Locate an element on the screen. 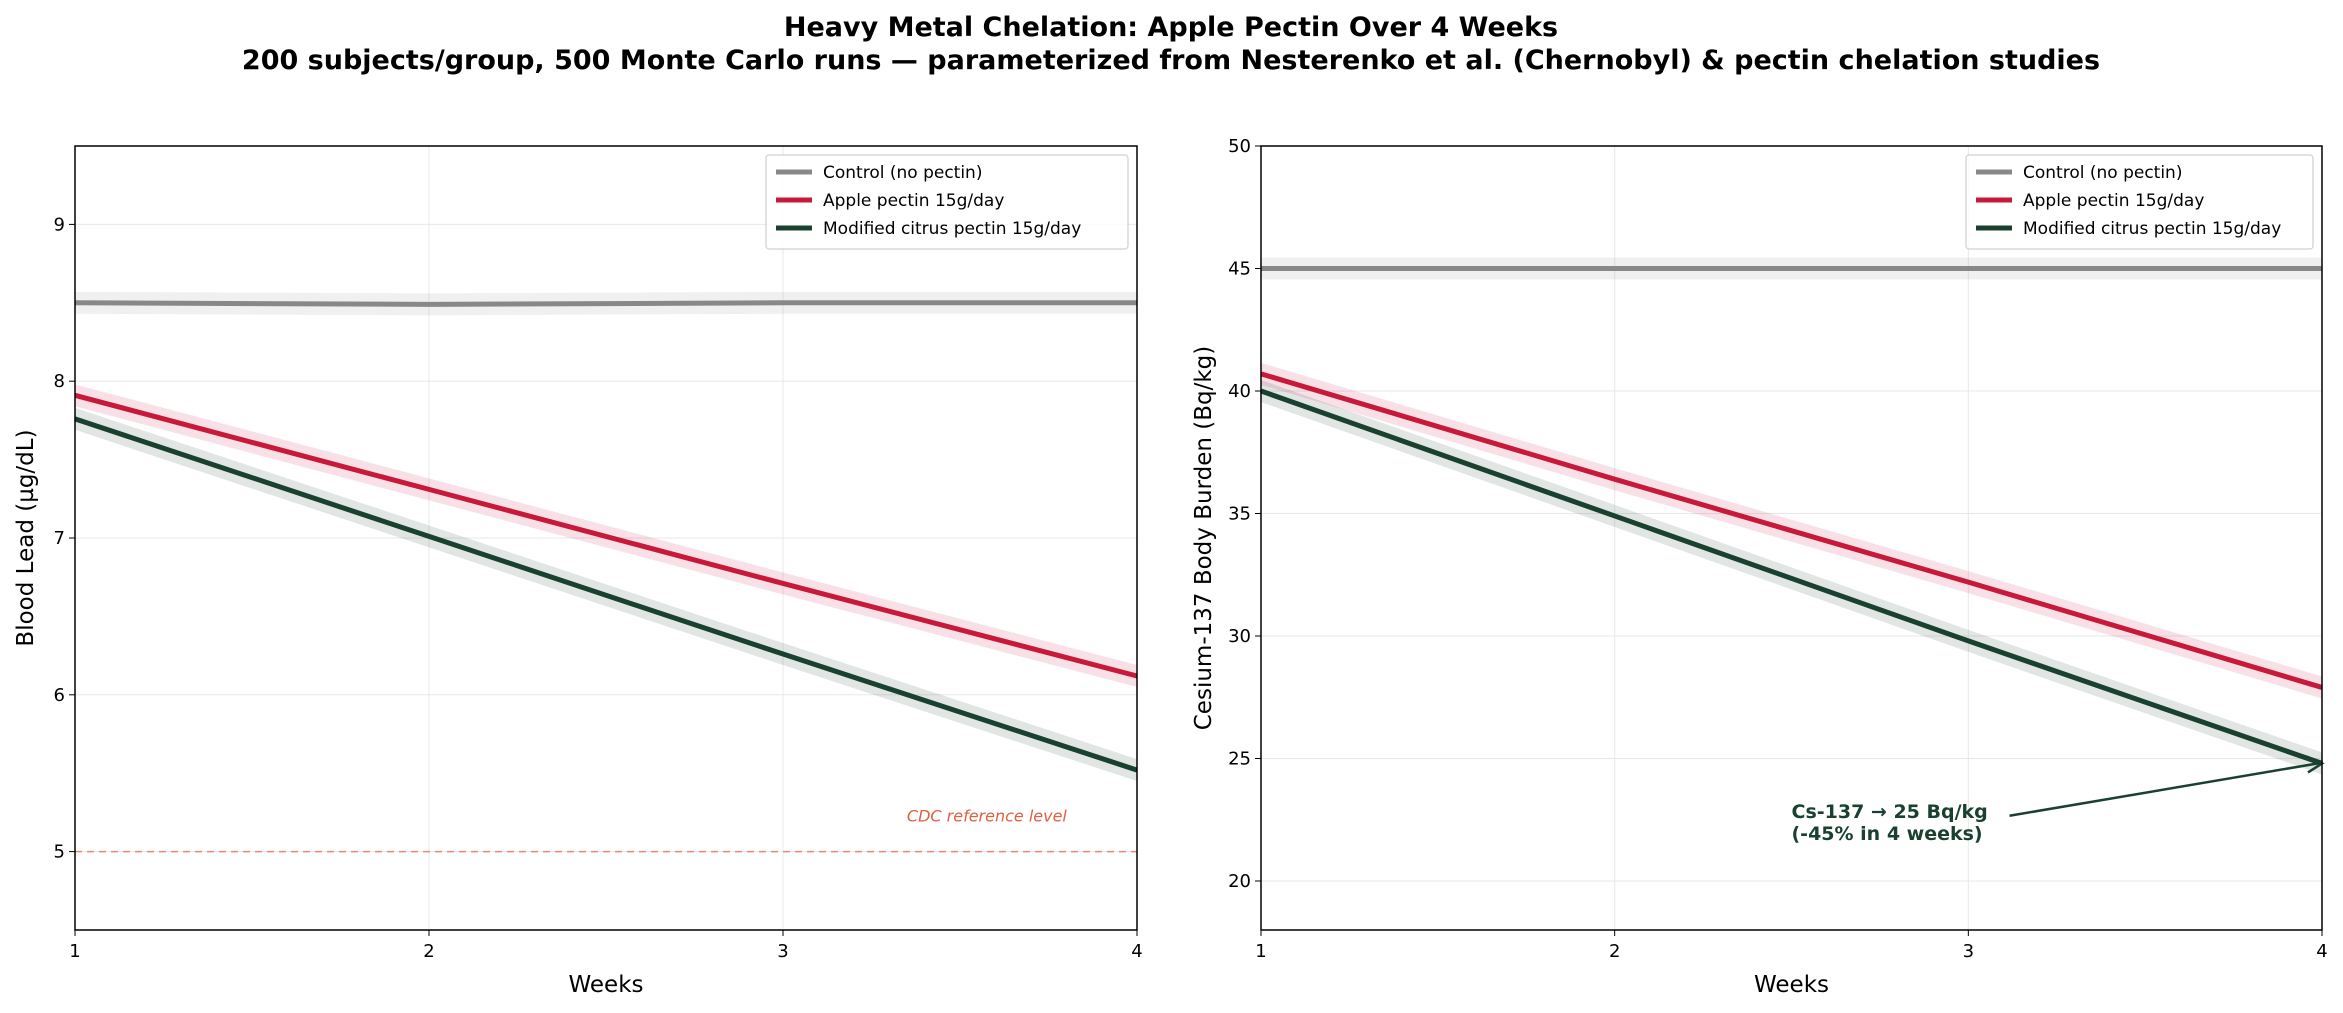 The height and width of the screenshot is (1013, 2343). y-tick-label: 8 is located at coordinates (59, 381).